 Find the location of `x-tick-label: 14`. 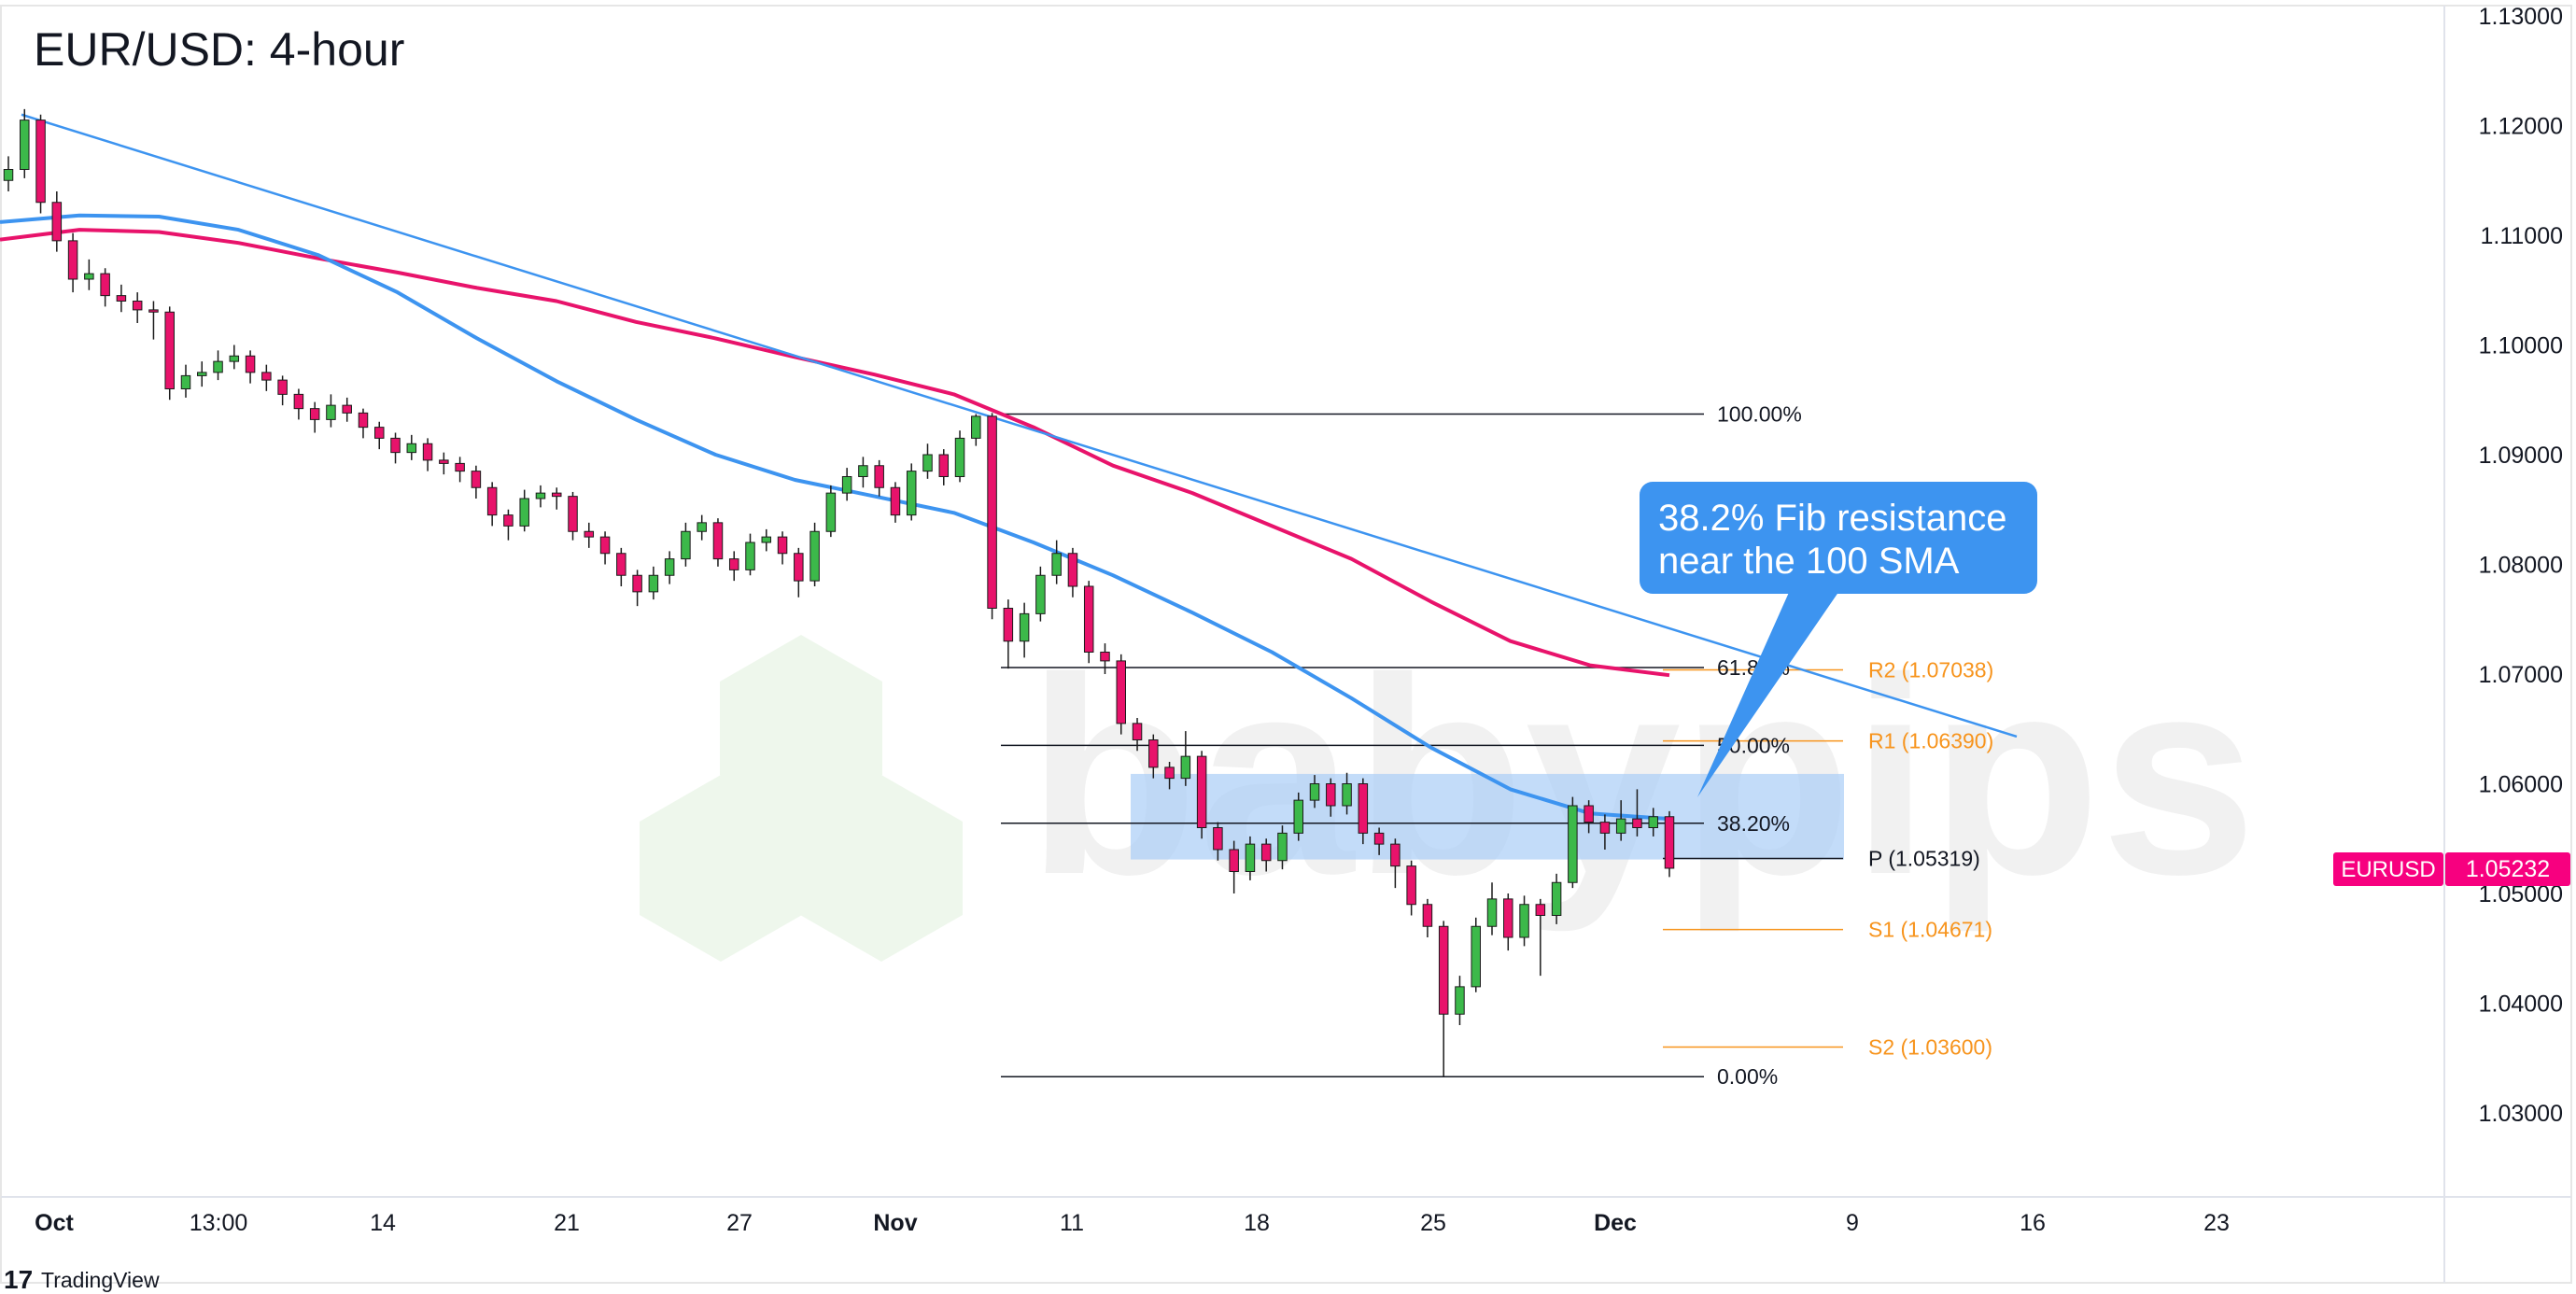

x-tick-label: 14 is located at coordinates (383, 1223).